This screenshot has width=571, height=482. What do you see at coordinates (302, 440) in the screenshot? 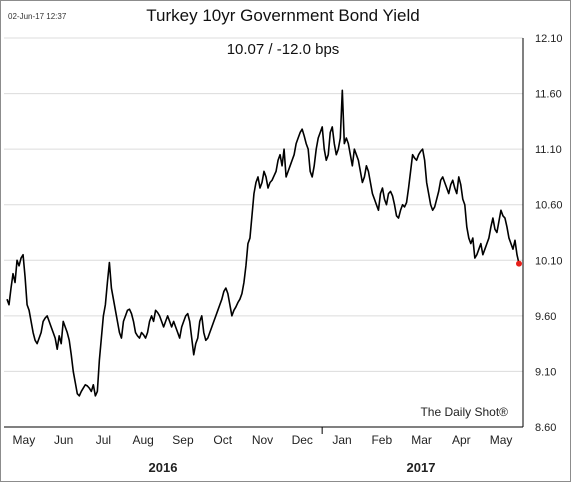
I see `x-tick-label: Dec` at bounding box center [302, 440].